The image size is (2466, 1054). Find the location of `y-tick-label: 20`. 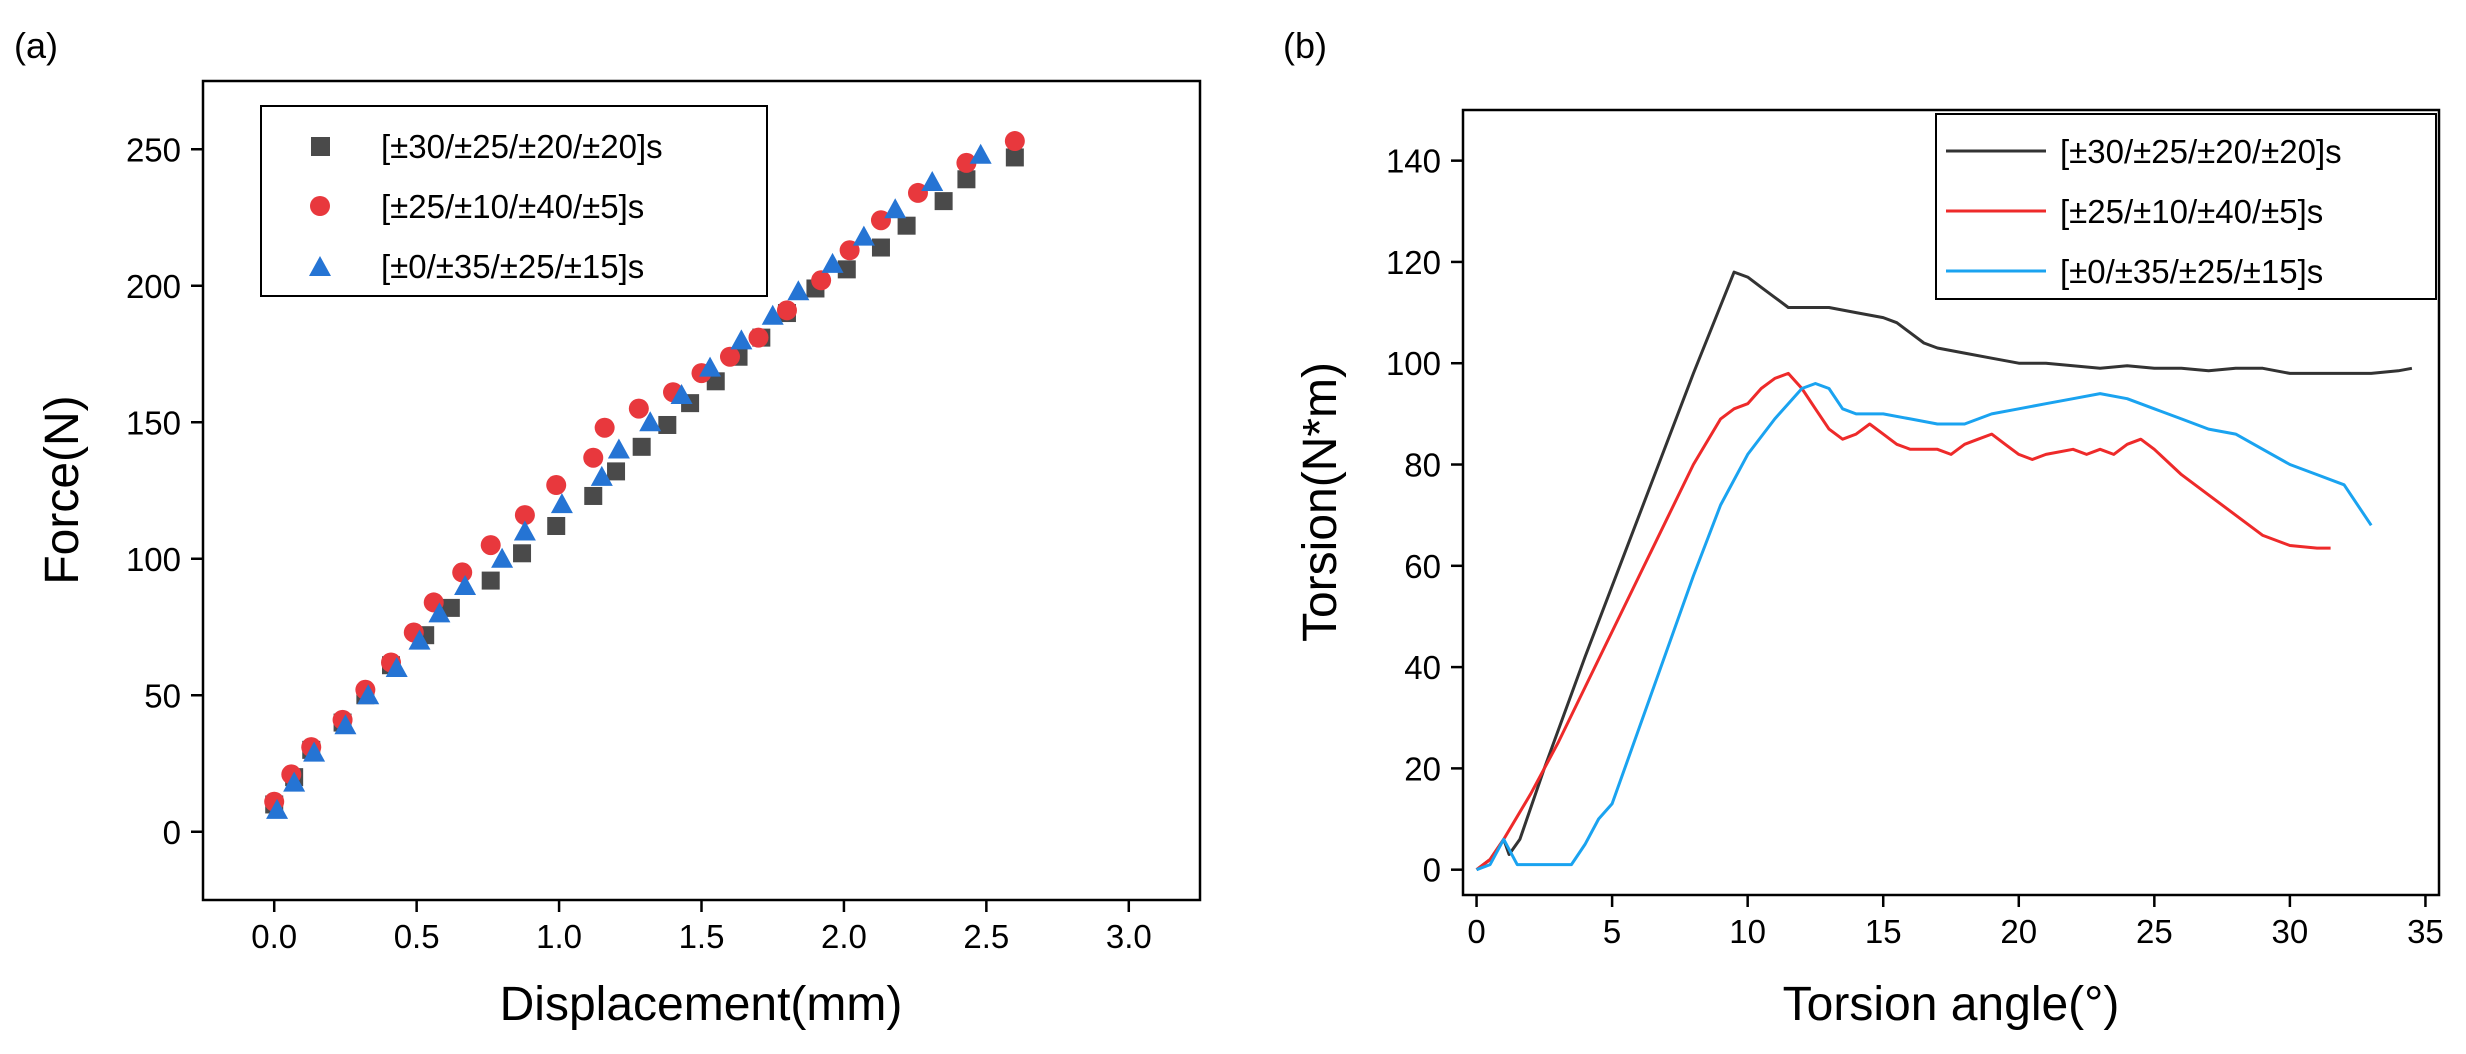

y-tick-label: 20 is located at coordinates (1422, 768).